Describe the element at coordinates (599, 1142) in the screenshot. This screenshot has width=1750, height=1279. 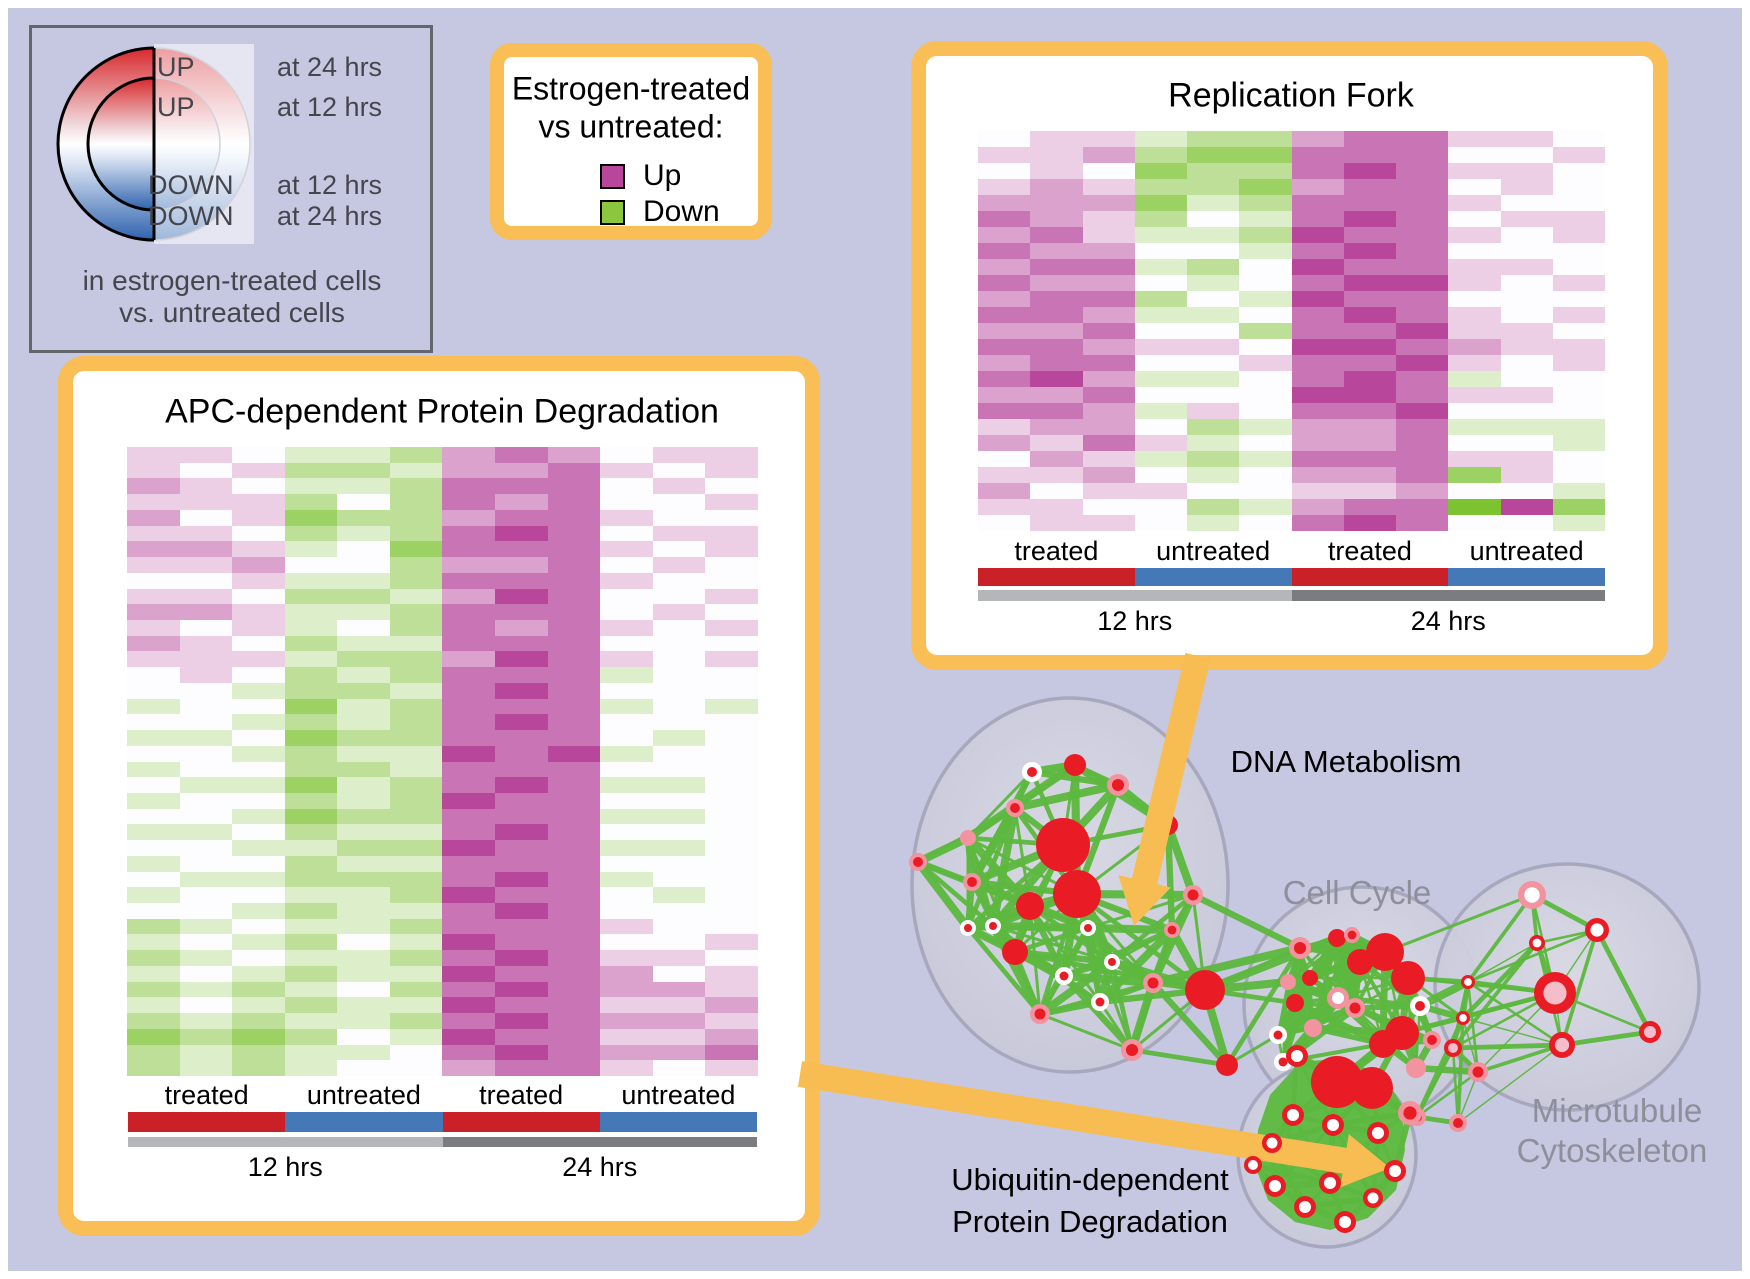
I see `bar-24hrs` at that location.